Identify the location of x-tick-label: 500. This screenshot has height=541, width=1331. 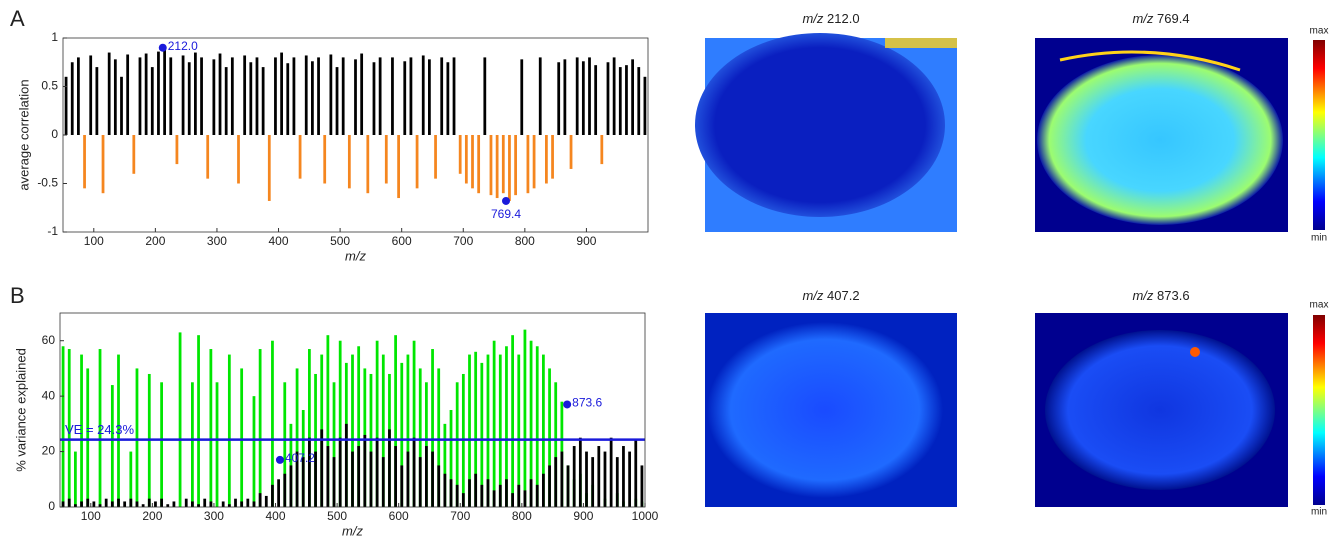
(340, 241).